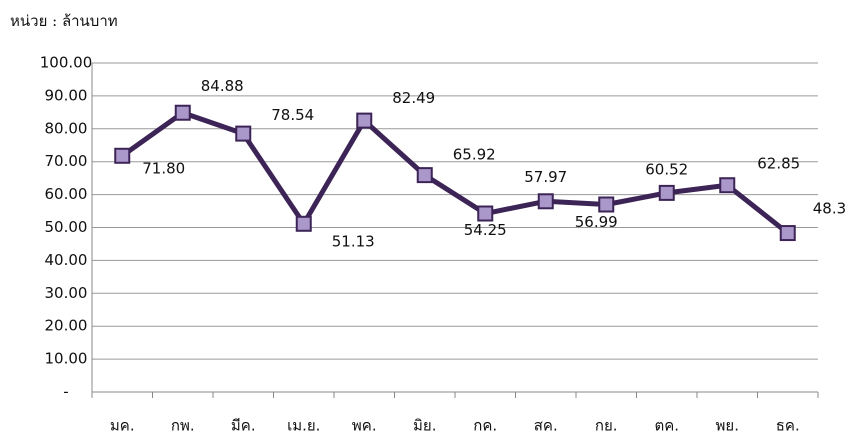 This screenshot has height=442, width=845. What do you see at coordinates (66, 359) in the screenshot?
I see `y-tick-label: 10.00` at bounding box center [66, 359].